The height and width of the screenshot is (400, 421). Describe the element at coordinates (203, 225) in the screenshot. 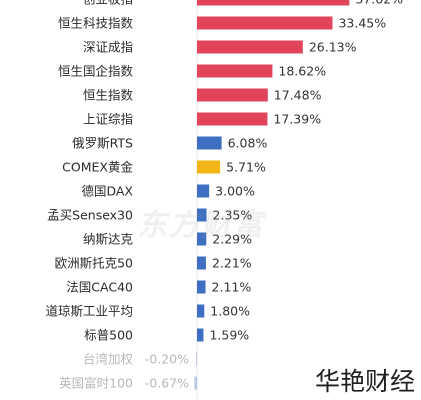

I see `watermark: 东方财富` at that location.